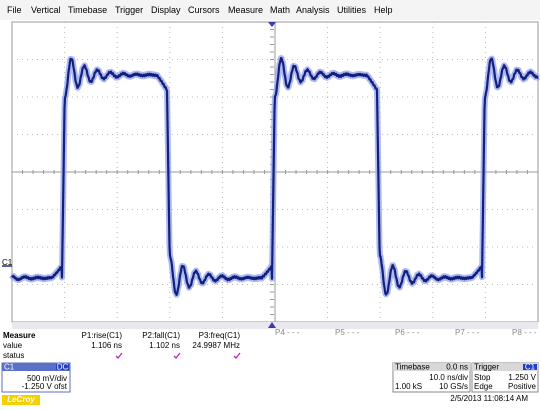 Image resolution: width=540 pixels, height=410 pixels. I want to click on trigger-level: 1.250 V, so click(522, 377).